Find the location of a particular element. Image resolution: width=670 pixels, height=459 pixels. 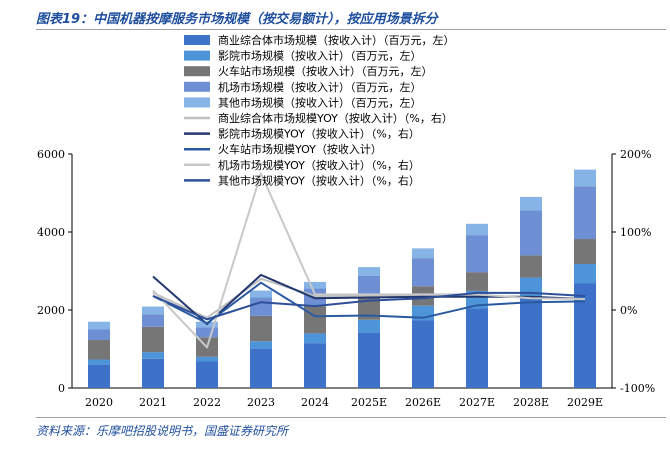

legend-label: 其他市场规模YOY（按收入计）（%，右） is located at coordinates (319, 180).